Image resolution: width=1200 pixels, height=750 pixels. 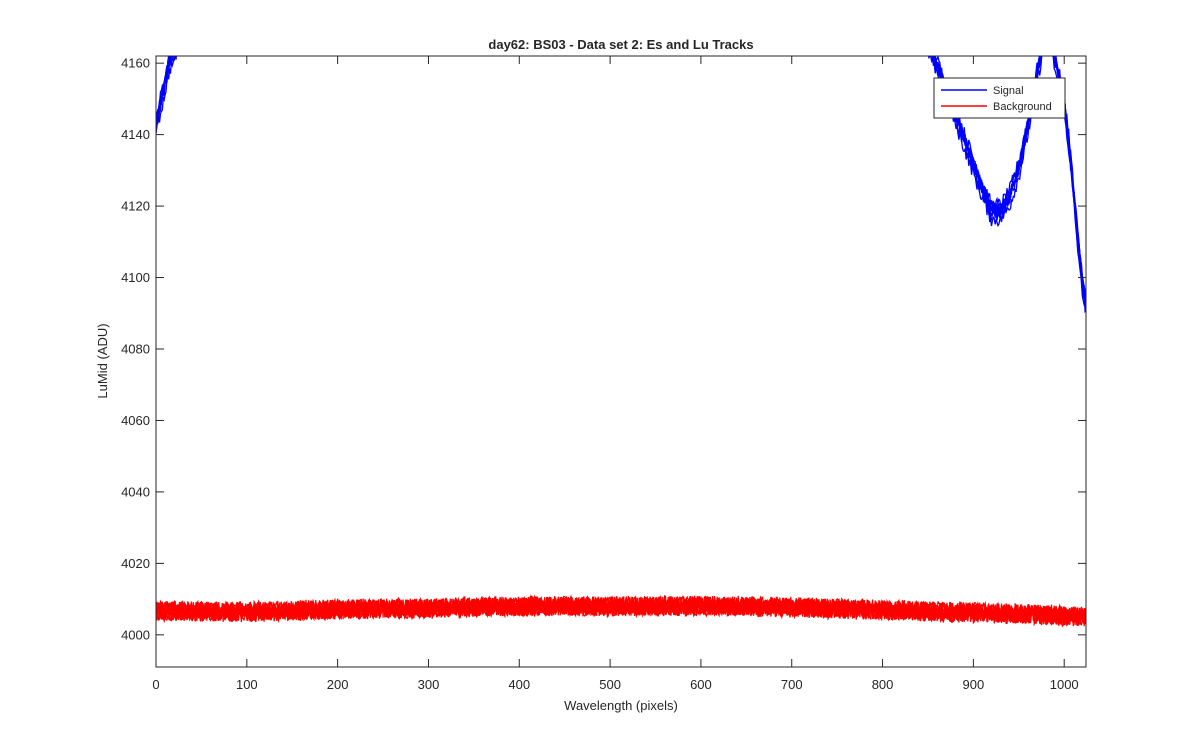 I want to click on x-tick-label: 900, so click(x=974, y=684).